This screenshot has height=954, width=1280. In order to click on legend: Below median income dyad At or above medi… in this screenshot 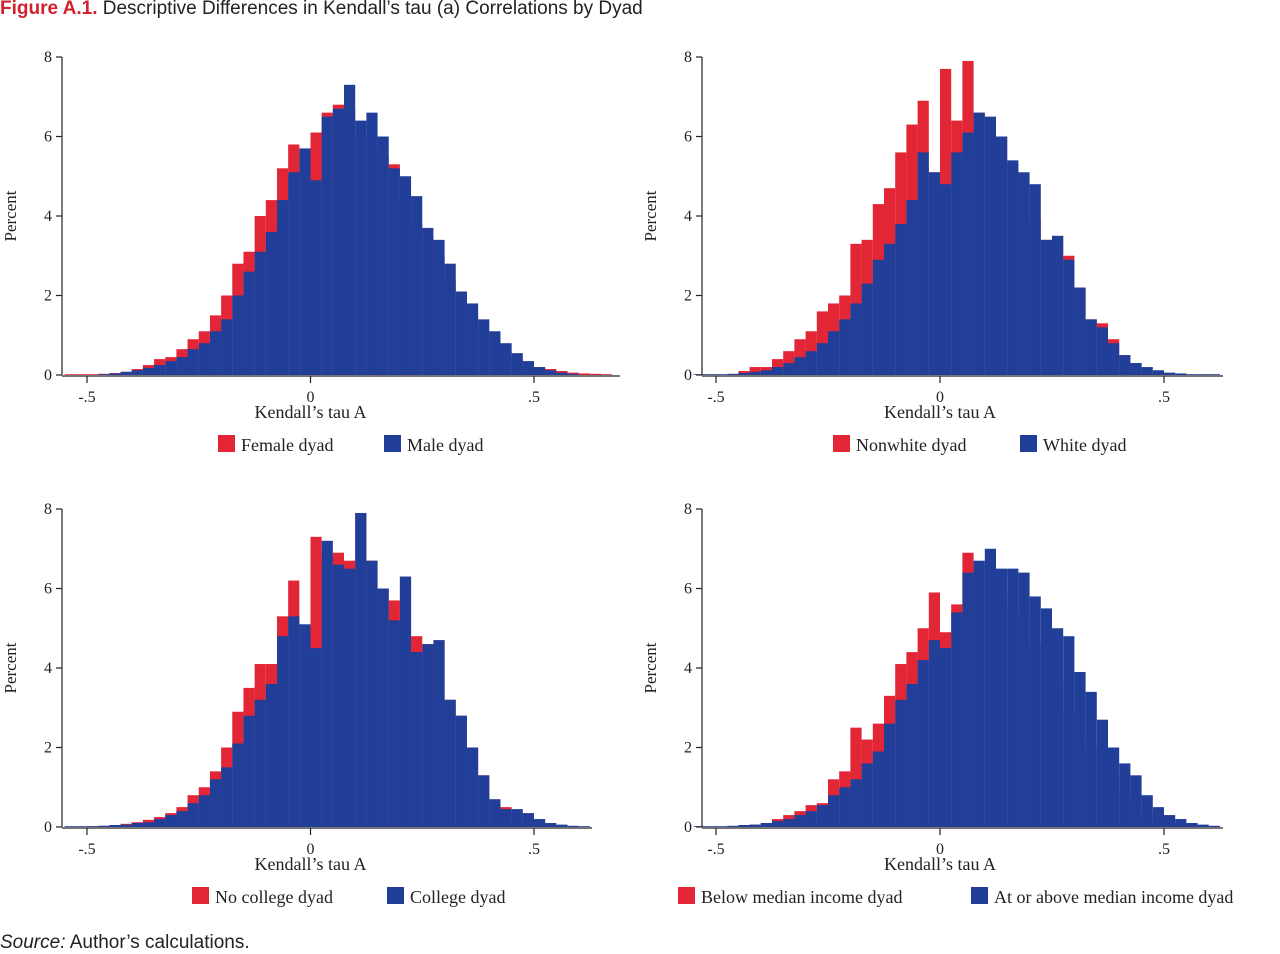, I will do `click(955, 897)`.